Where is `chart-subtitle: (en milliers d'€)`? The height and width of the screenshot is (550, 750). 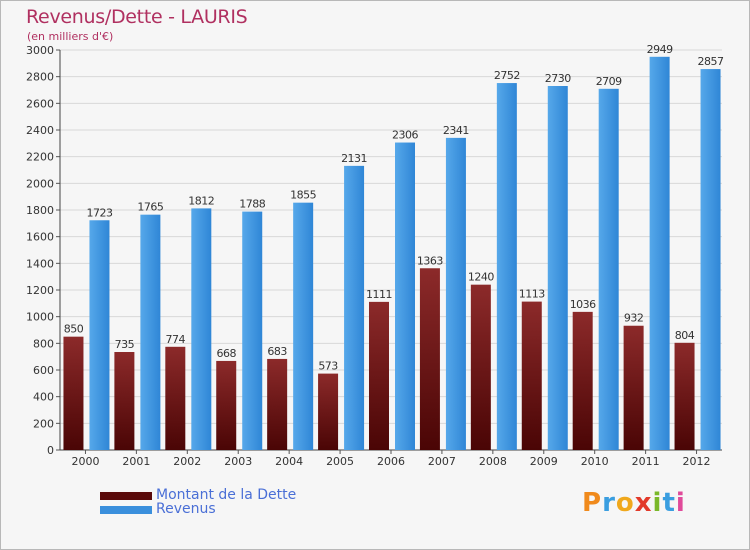
chart-subtitle: (en milliers d'€) is located at coordinates (70, 36).